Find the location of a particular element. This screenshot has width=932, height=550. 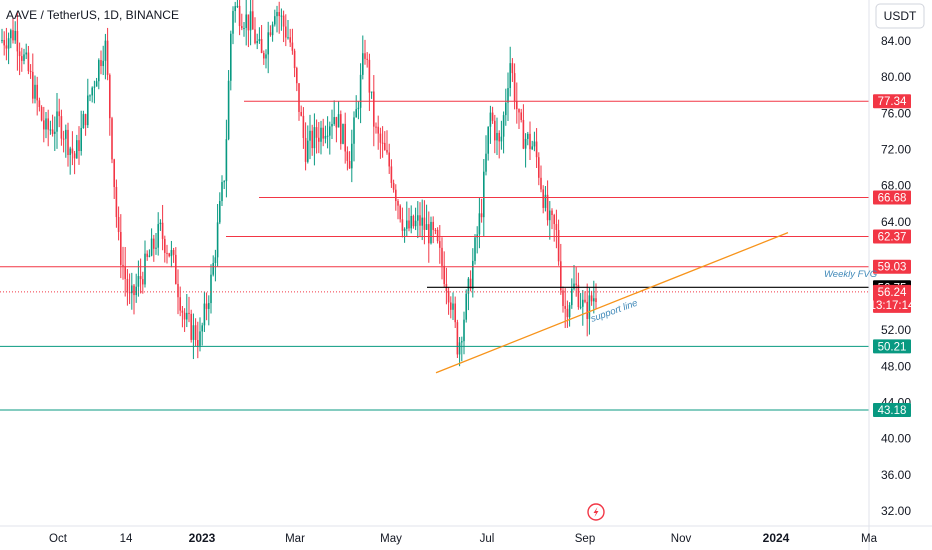

time-tick-label: Jul is located at coordinates (487, 539).